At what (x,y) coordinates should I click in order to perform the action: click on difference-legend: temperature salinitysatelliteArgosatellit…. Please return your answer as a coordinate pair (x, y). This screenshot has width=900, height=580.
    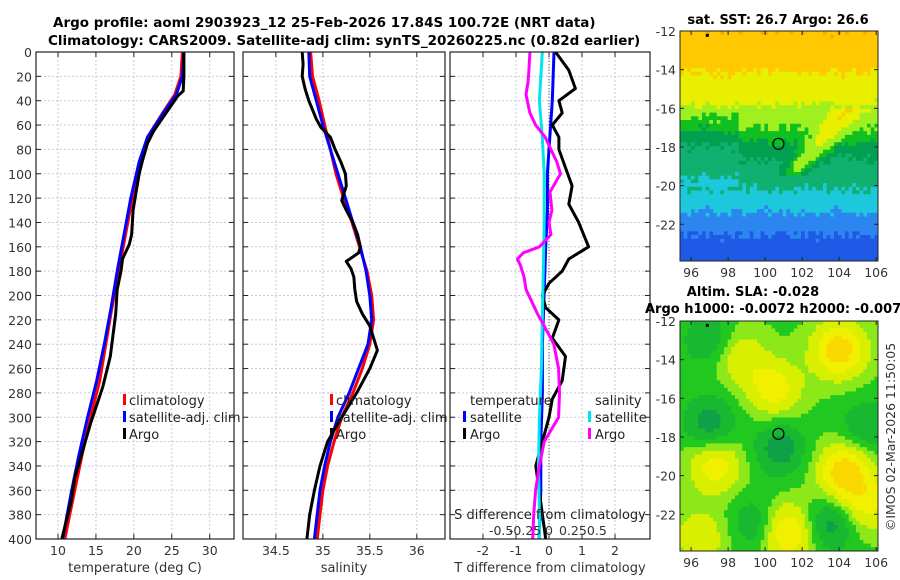
    Looking at the image, I should click on (550, 466).